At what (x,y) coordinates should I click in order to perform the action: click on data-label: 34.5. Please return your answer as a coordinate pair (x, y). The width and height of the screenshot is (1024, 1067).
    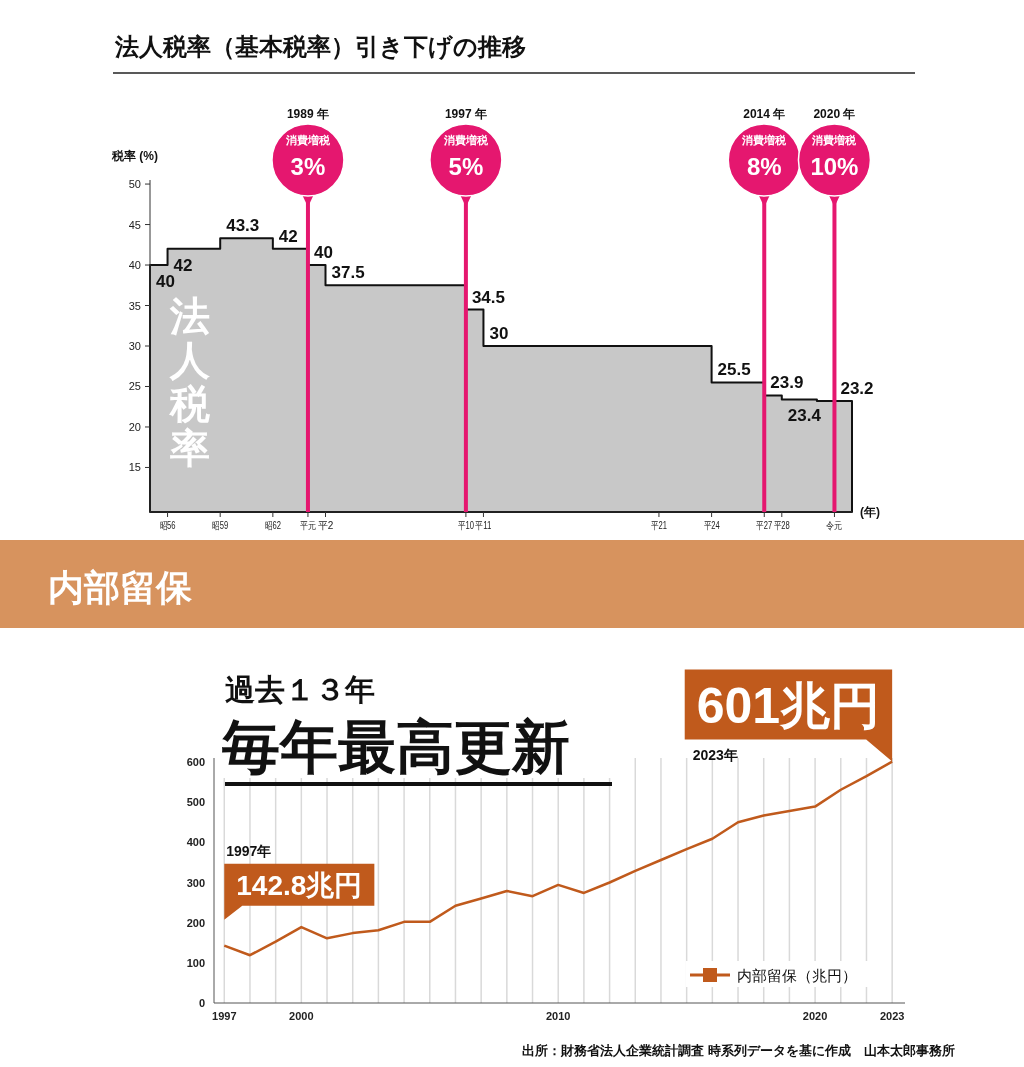
    Looking at the image, I should click on (488, 297).